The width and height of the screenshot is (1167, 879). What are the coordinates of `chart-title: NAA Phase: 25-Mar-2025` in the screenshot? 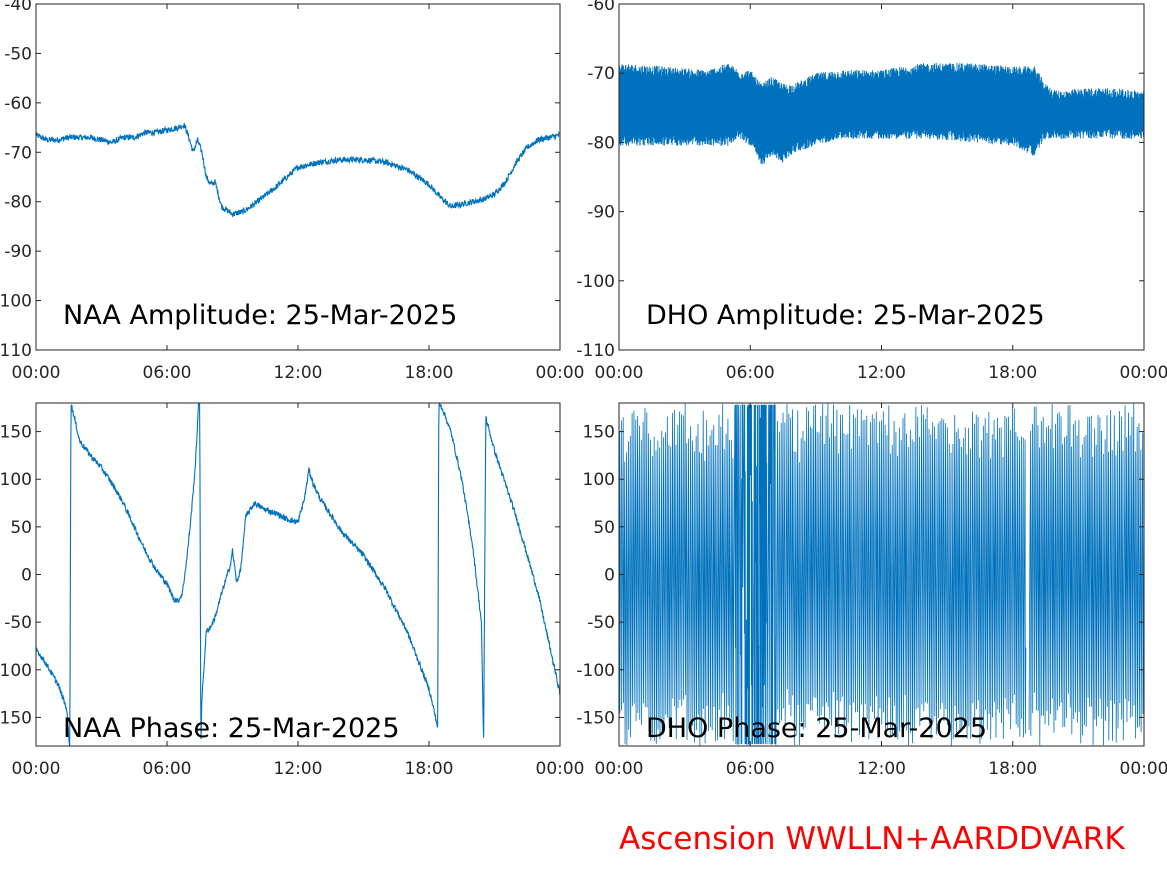 It's located at (231, 728).